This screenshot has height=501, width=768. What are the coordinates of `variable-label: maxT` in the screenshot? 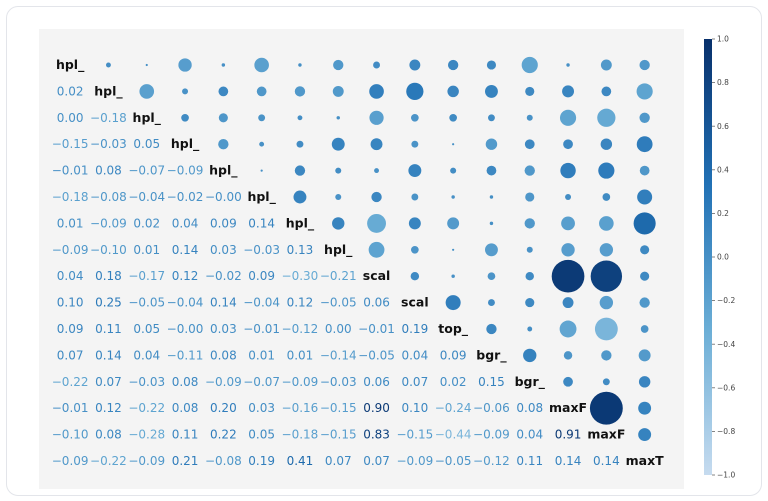 It's located at (645, 460).